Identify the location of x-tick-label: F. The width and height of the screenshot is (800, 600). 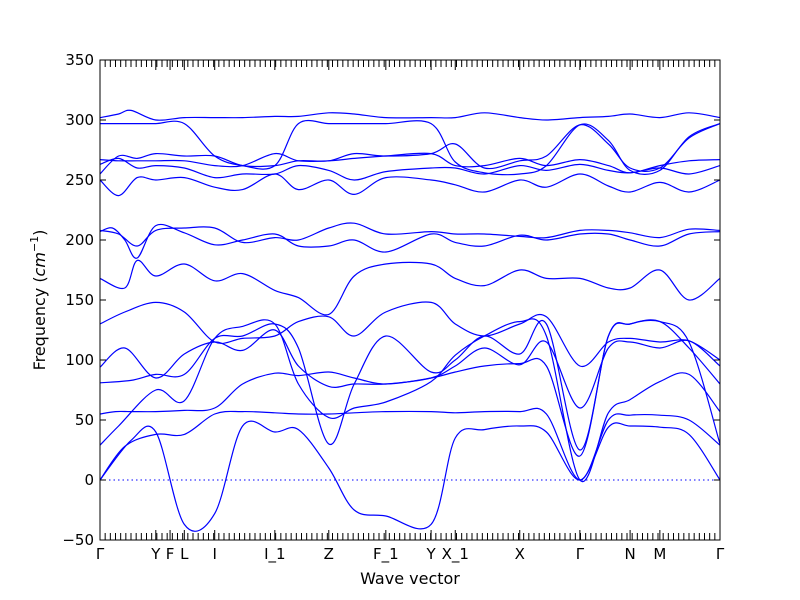
(170, 554).